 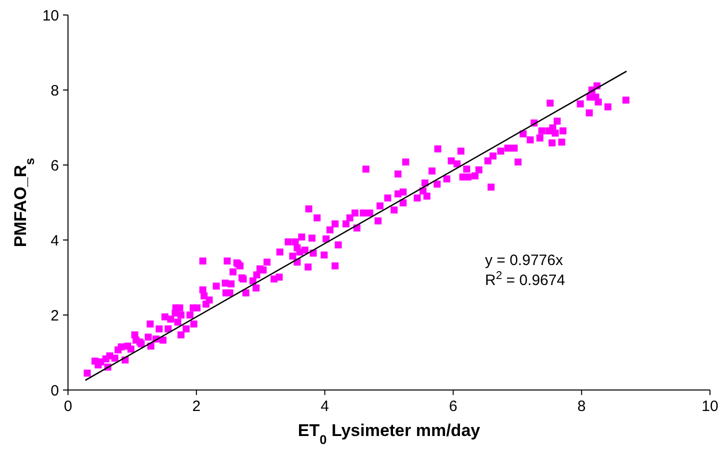 I want to click on annotation: R$^{2}$ = 0.9674, so click(x=525, y=279).